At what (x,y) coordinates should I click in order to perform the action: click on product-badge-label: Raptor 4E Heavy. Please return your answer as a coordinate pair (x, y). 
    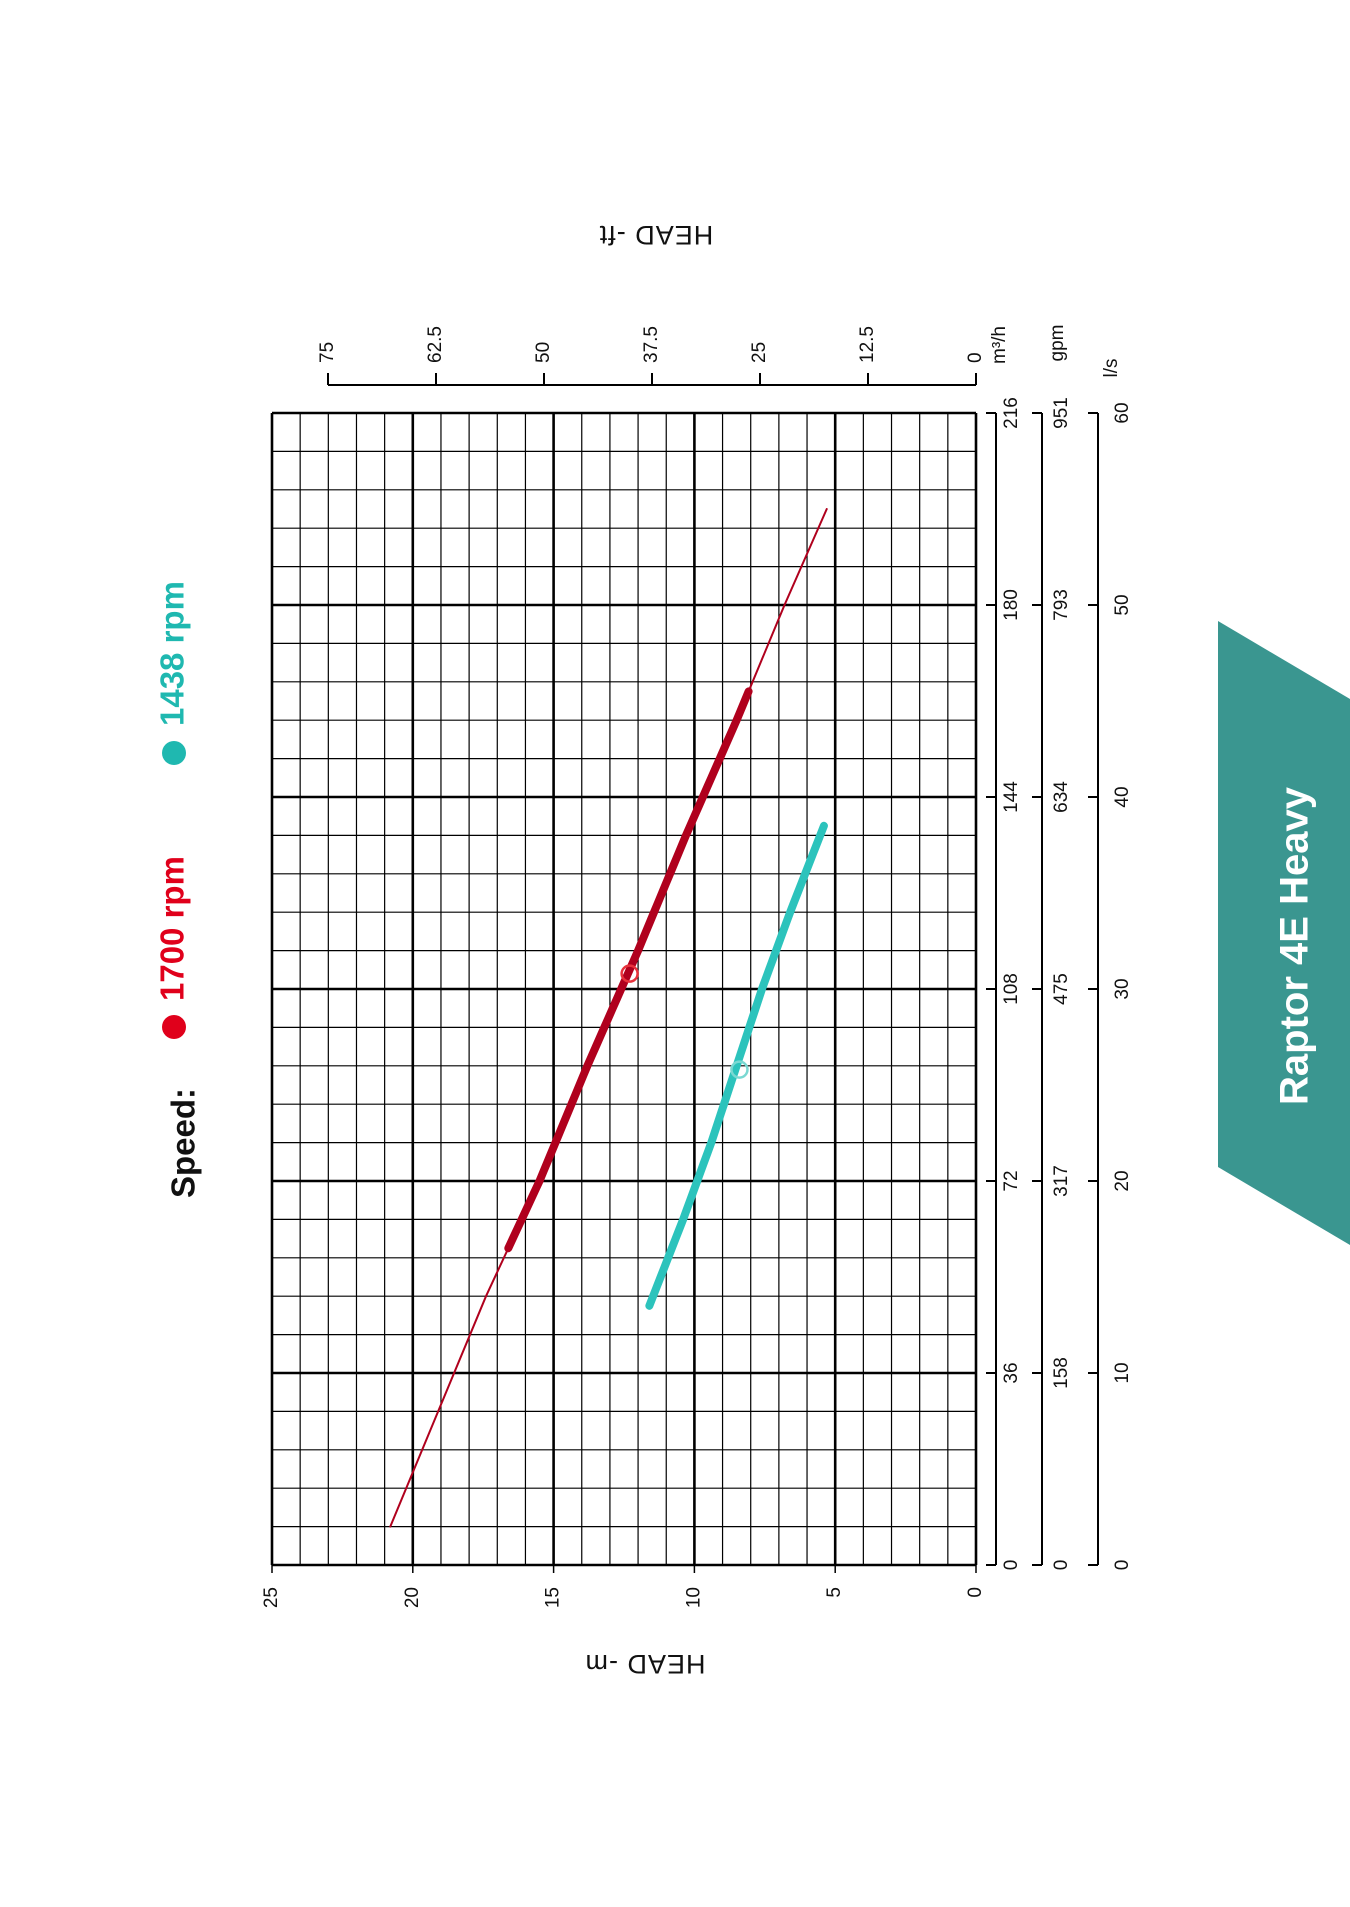
    Looking at the image, I should click on (1295, 945).